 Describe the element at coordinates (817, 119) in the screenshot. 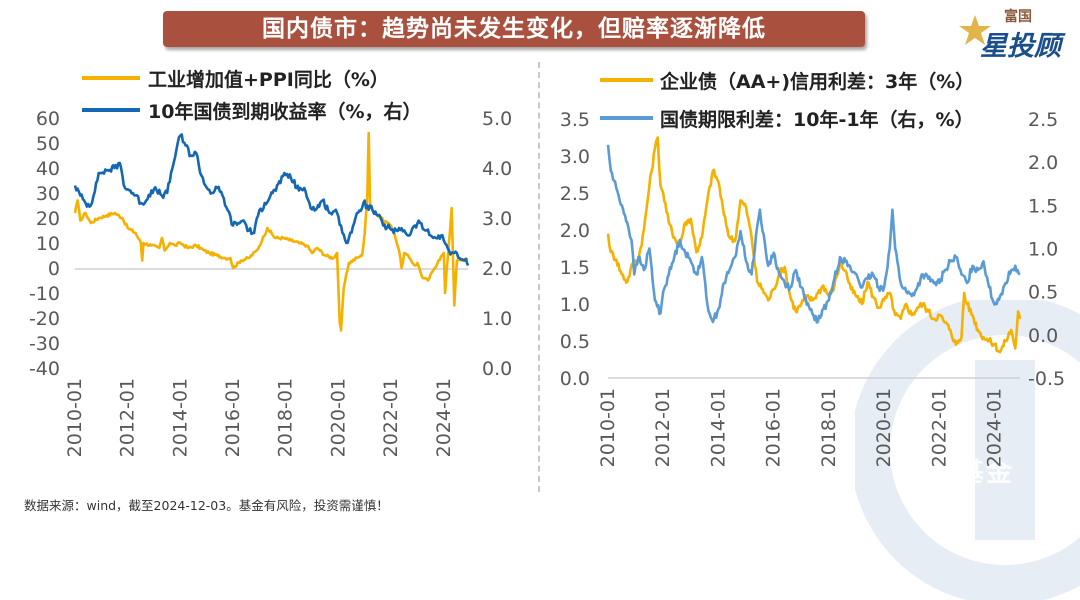

I see `legend-label-term-spread: 国债期限利差：10年-1年（右，%）` at that location.